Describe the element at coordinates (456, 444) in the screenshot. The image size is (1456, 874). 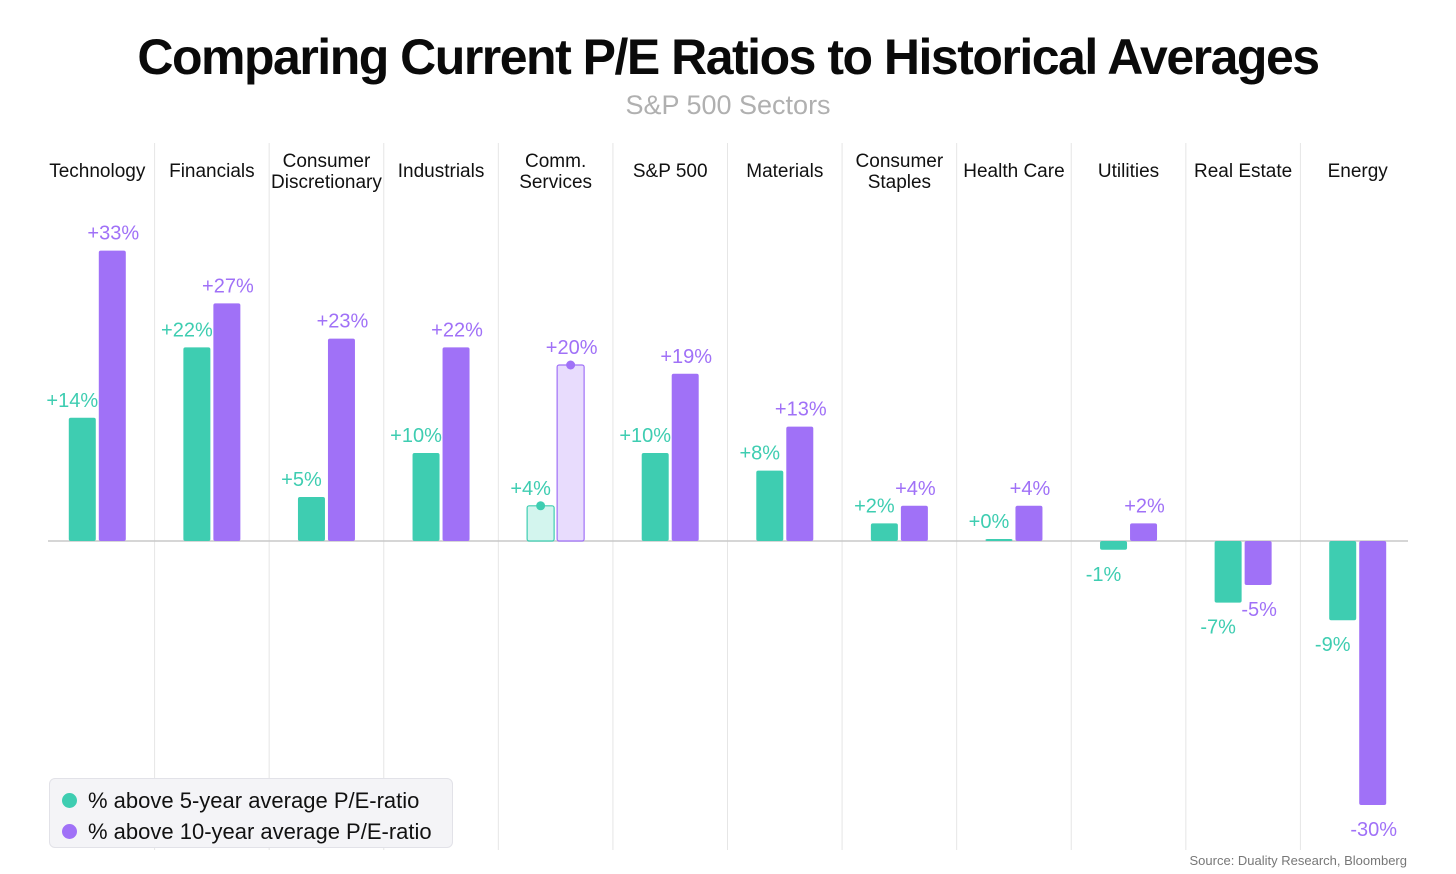
I see `bar-10yr-industrials` at that location.